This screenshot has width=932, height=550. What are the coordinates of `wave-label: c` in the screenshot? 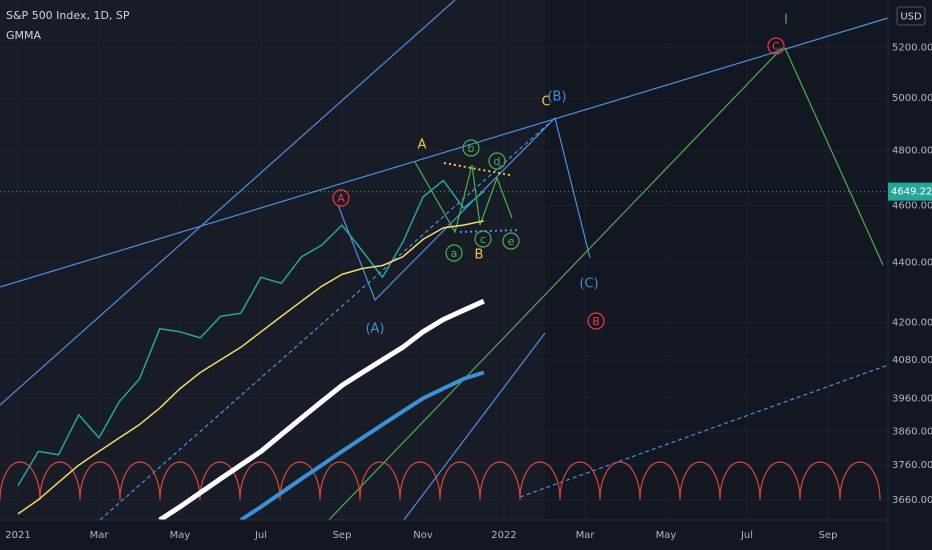 It's located at (483, 239).